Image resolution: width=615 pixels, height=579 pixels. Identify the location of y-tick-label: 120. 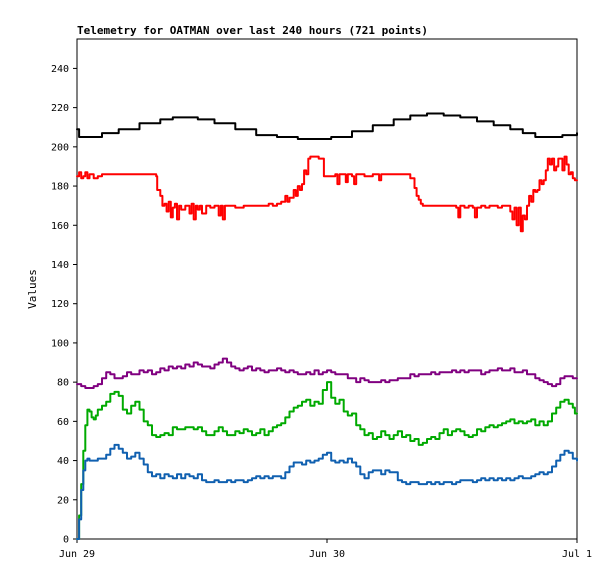
(60, 304).